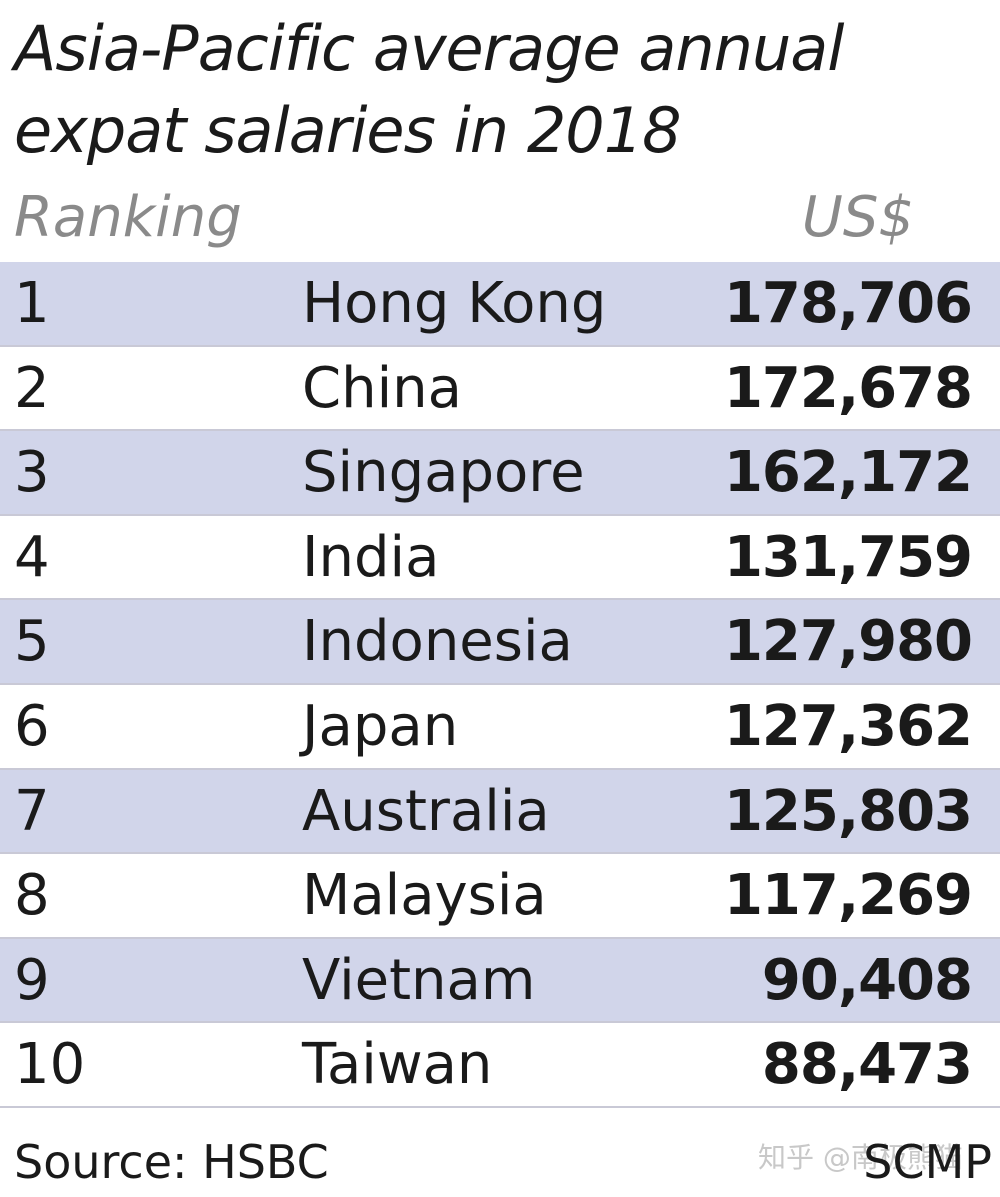 This screenshot has height=1197, width=1000. Describe the element at coordinates (382, 388) in the screenshot. I see `country-cell: China` at that location.